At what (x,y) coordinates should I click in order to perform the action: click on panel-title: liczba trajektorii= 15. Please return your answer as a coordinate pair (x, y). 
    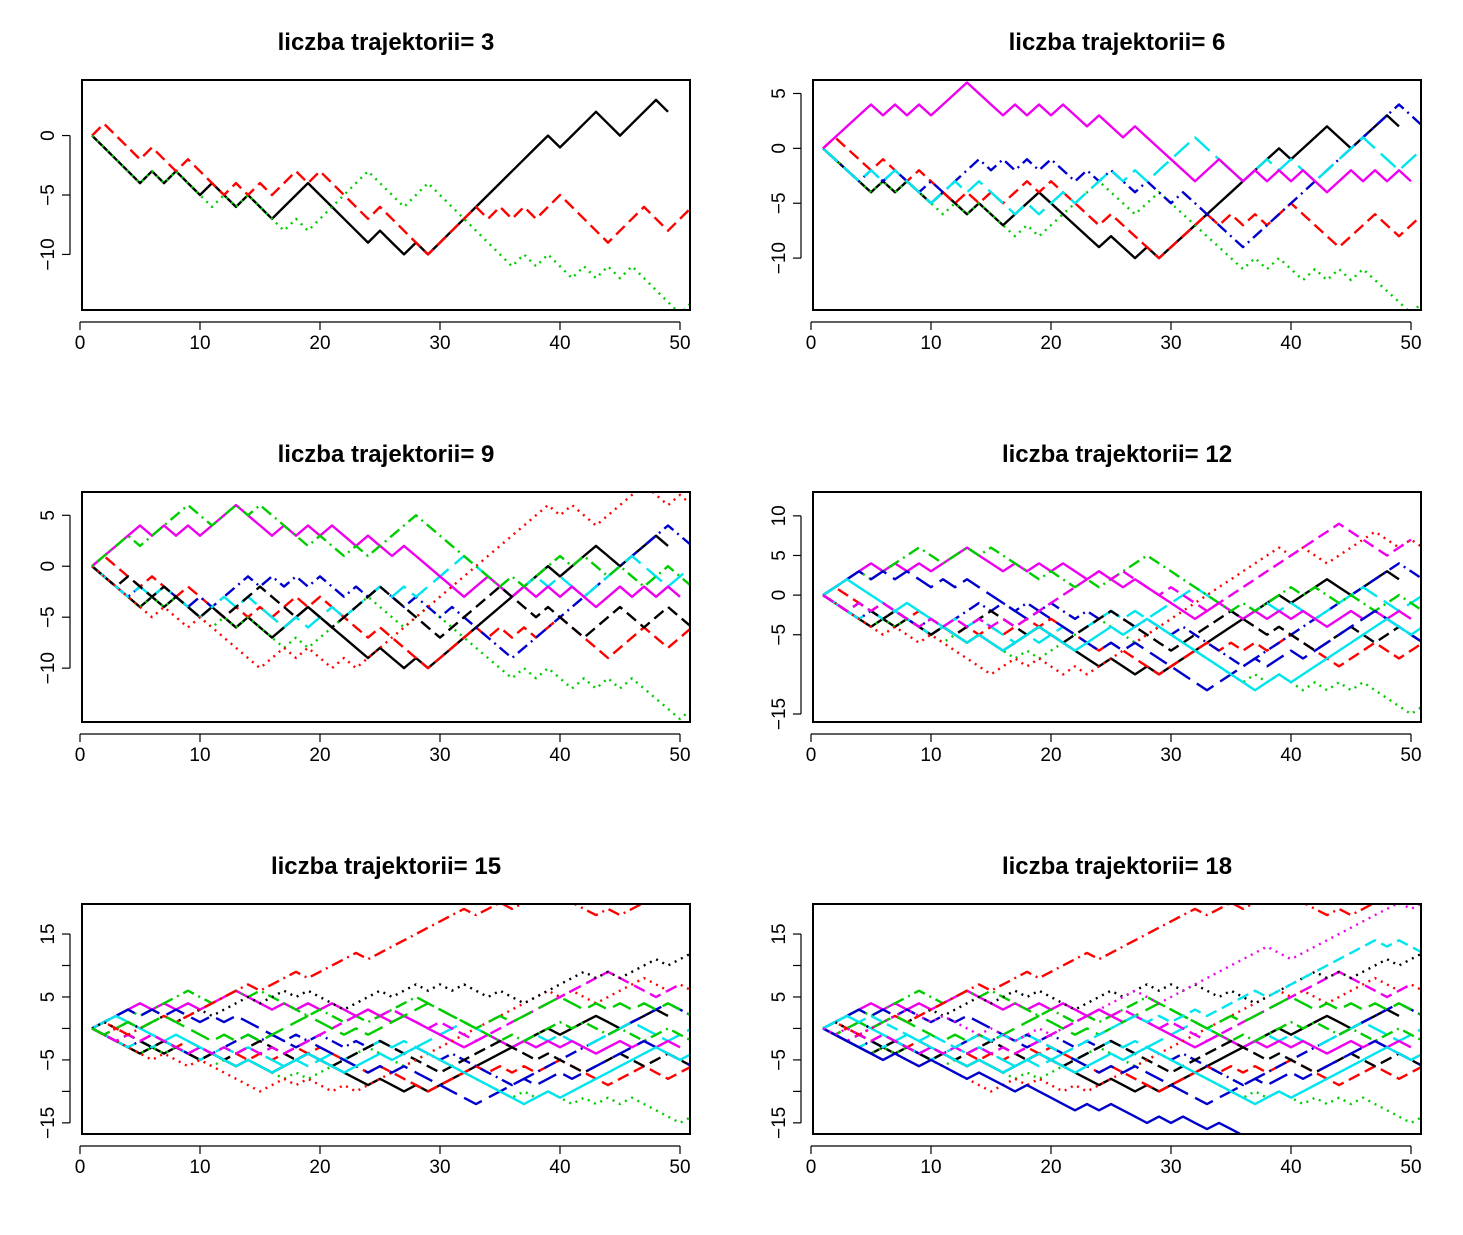
    Looking at the image, I should click on (386, 866).